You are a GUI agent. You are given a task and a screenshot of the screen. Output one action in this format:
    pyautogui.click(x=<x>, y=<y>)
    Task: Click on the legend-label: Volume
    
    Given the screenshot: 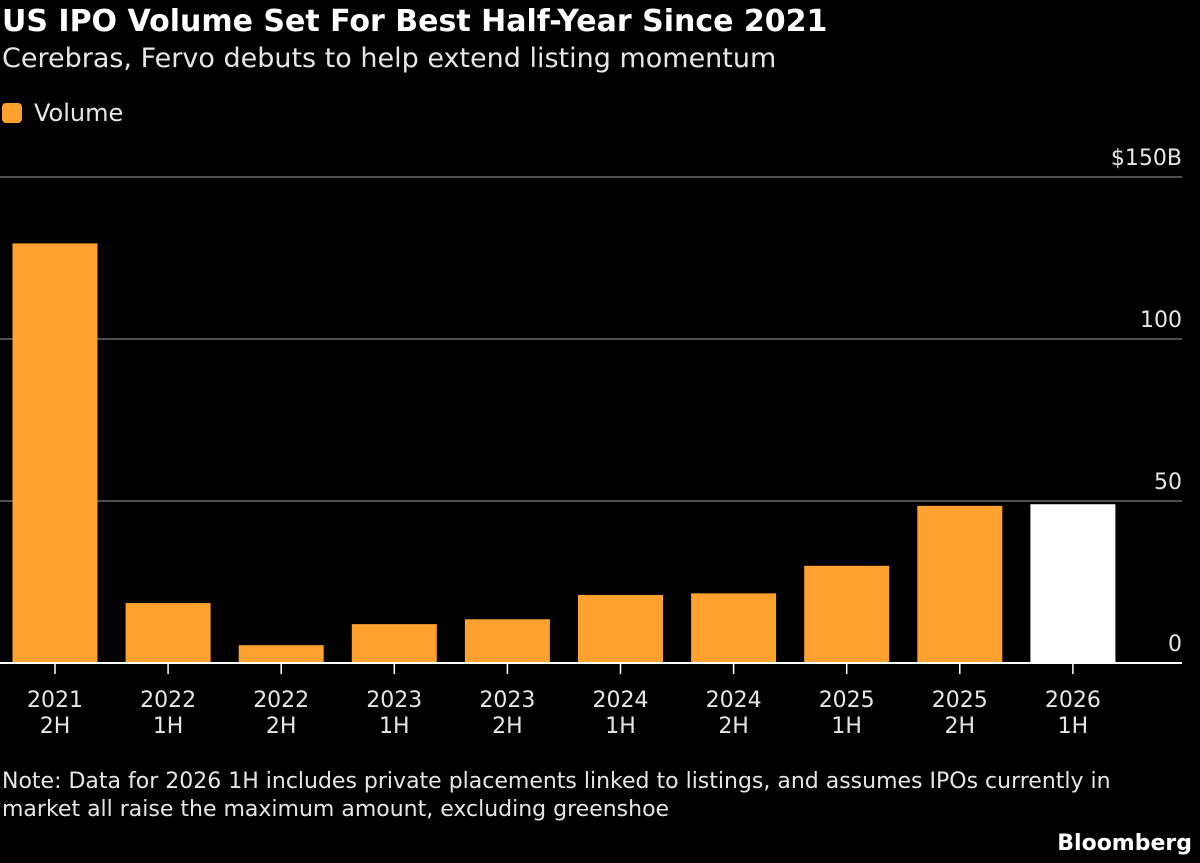 What is the action you would take?
    pyautogui.click(x=79, y=113)
    